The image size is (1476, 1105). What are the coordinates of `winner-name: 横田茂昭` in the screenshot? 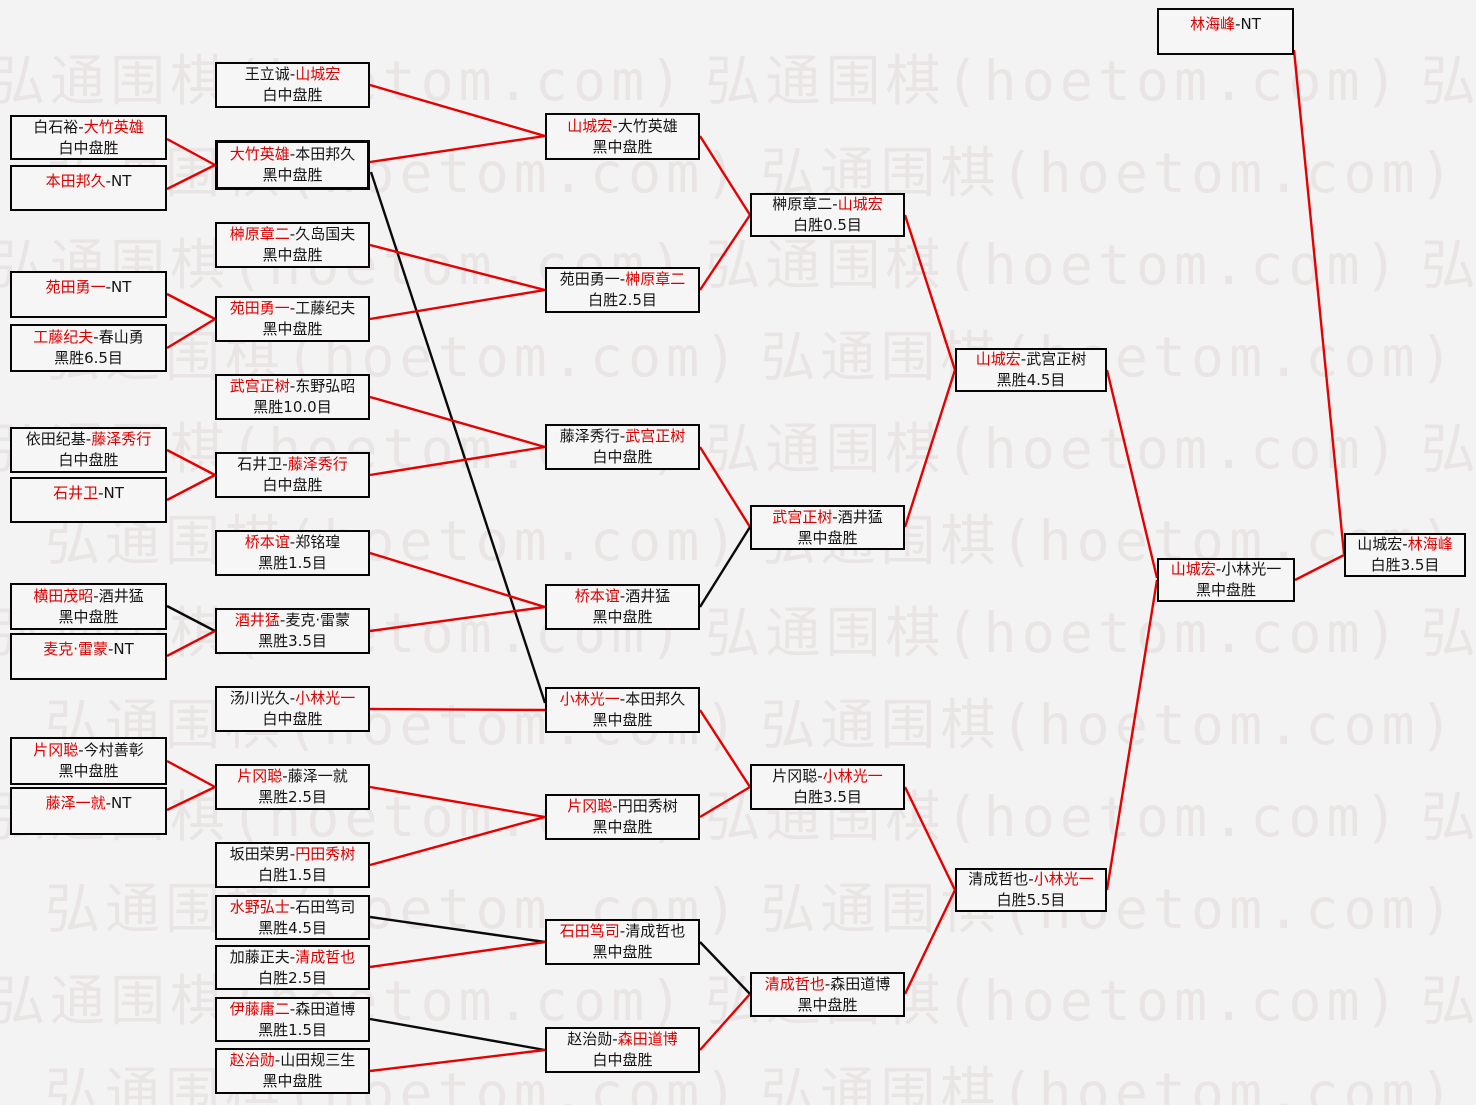 It's located at (63, 595).